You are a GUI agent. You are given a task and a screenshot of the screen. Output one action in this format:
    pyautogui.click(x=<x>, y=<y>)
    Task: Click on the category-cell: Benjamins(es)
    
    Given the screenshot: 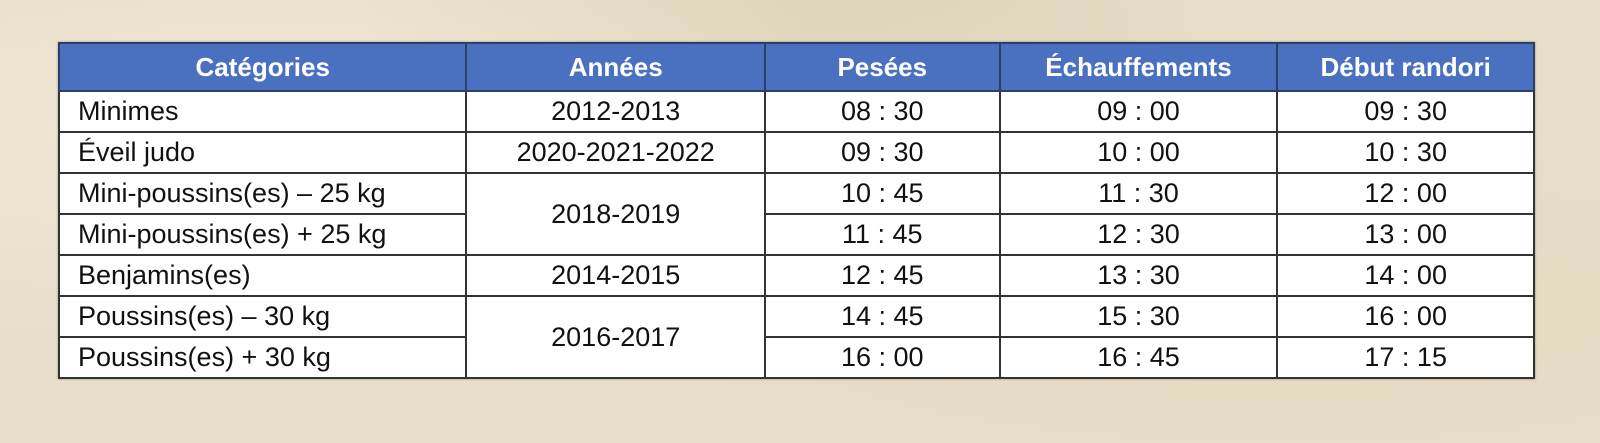 What is the action you would take?
    pyautogui.click(x=262, y=275)
    